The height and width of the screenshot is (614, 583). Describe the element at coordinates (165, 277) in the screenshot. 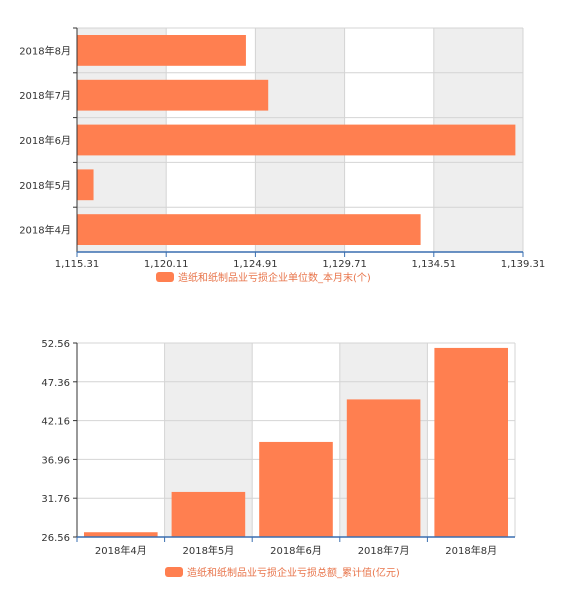

I see `chart1-legend-swatch` at that location.